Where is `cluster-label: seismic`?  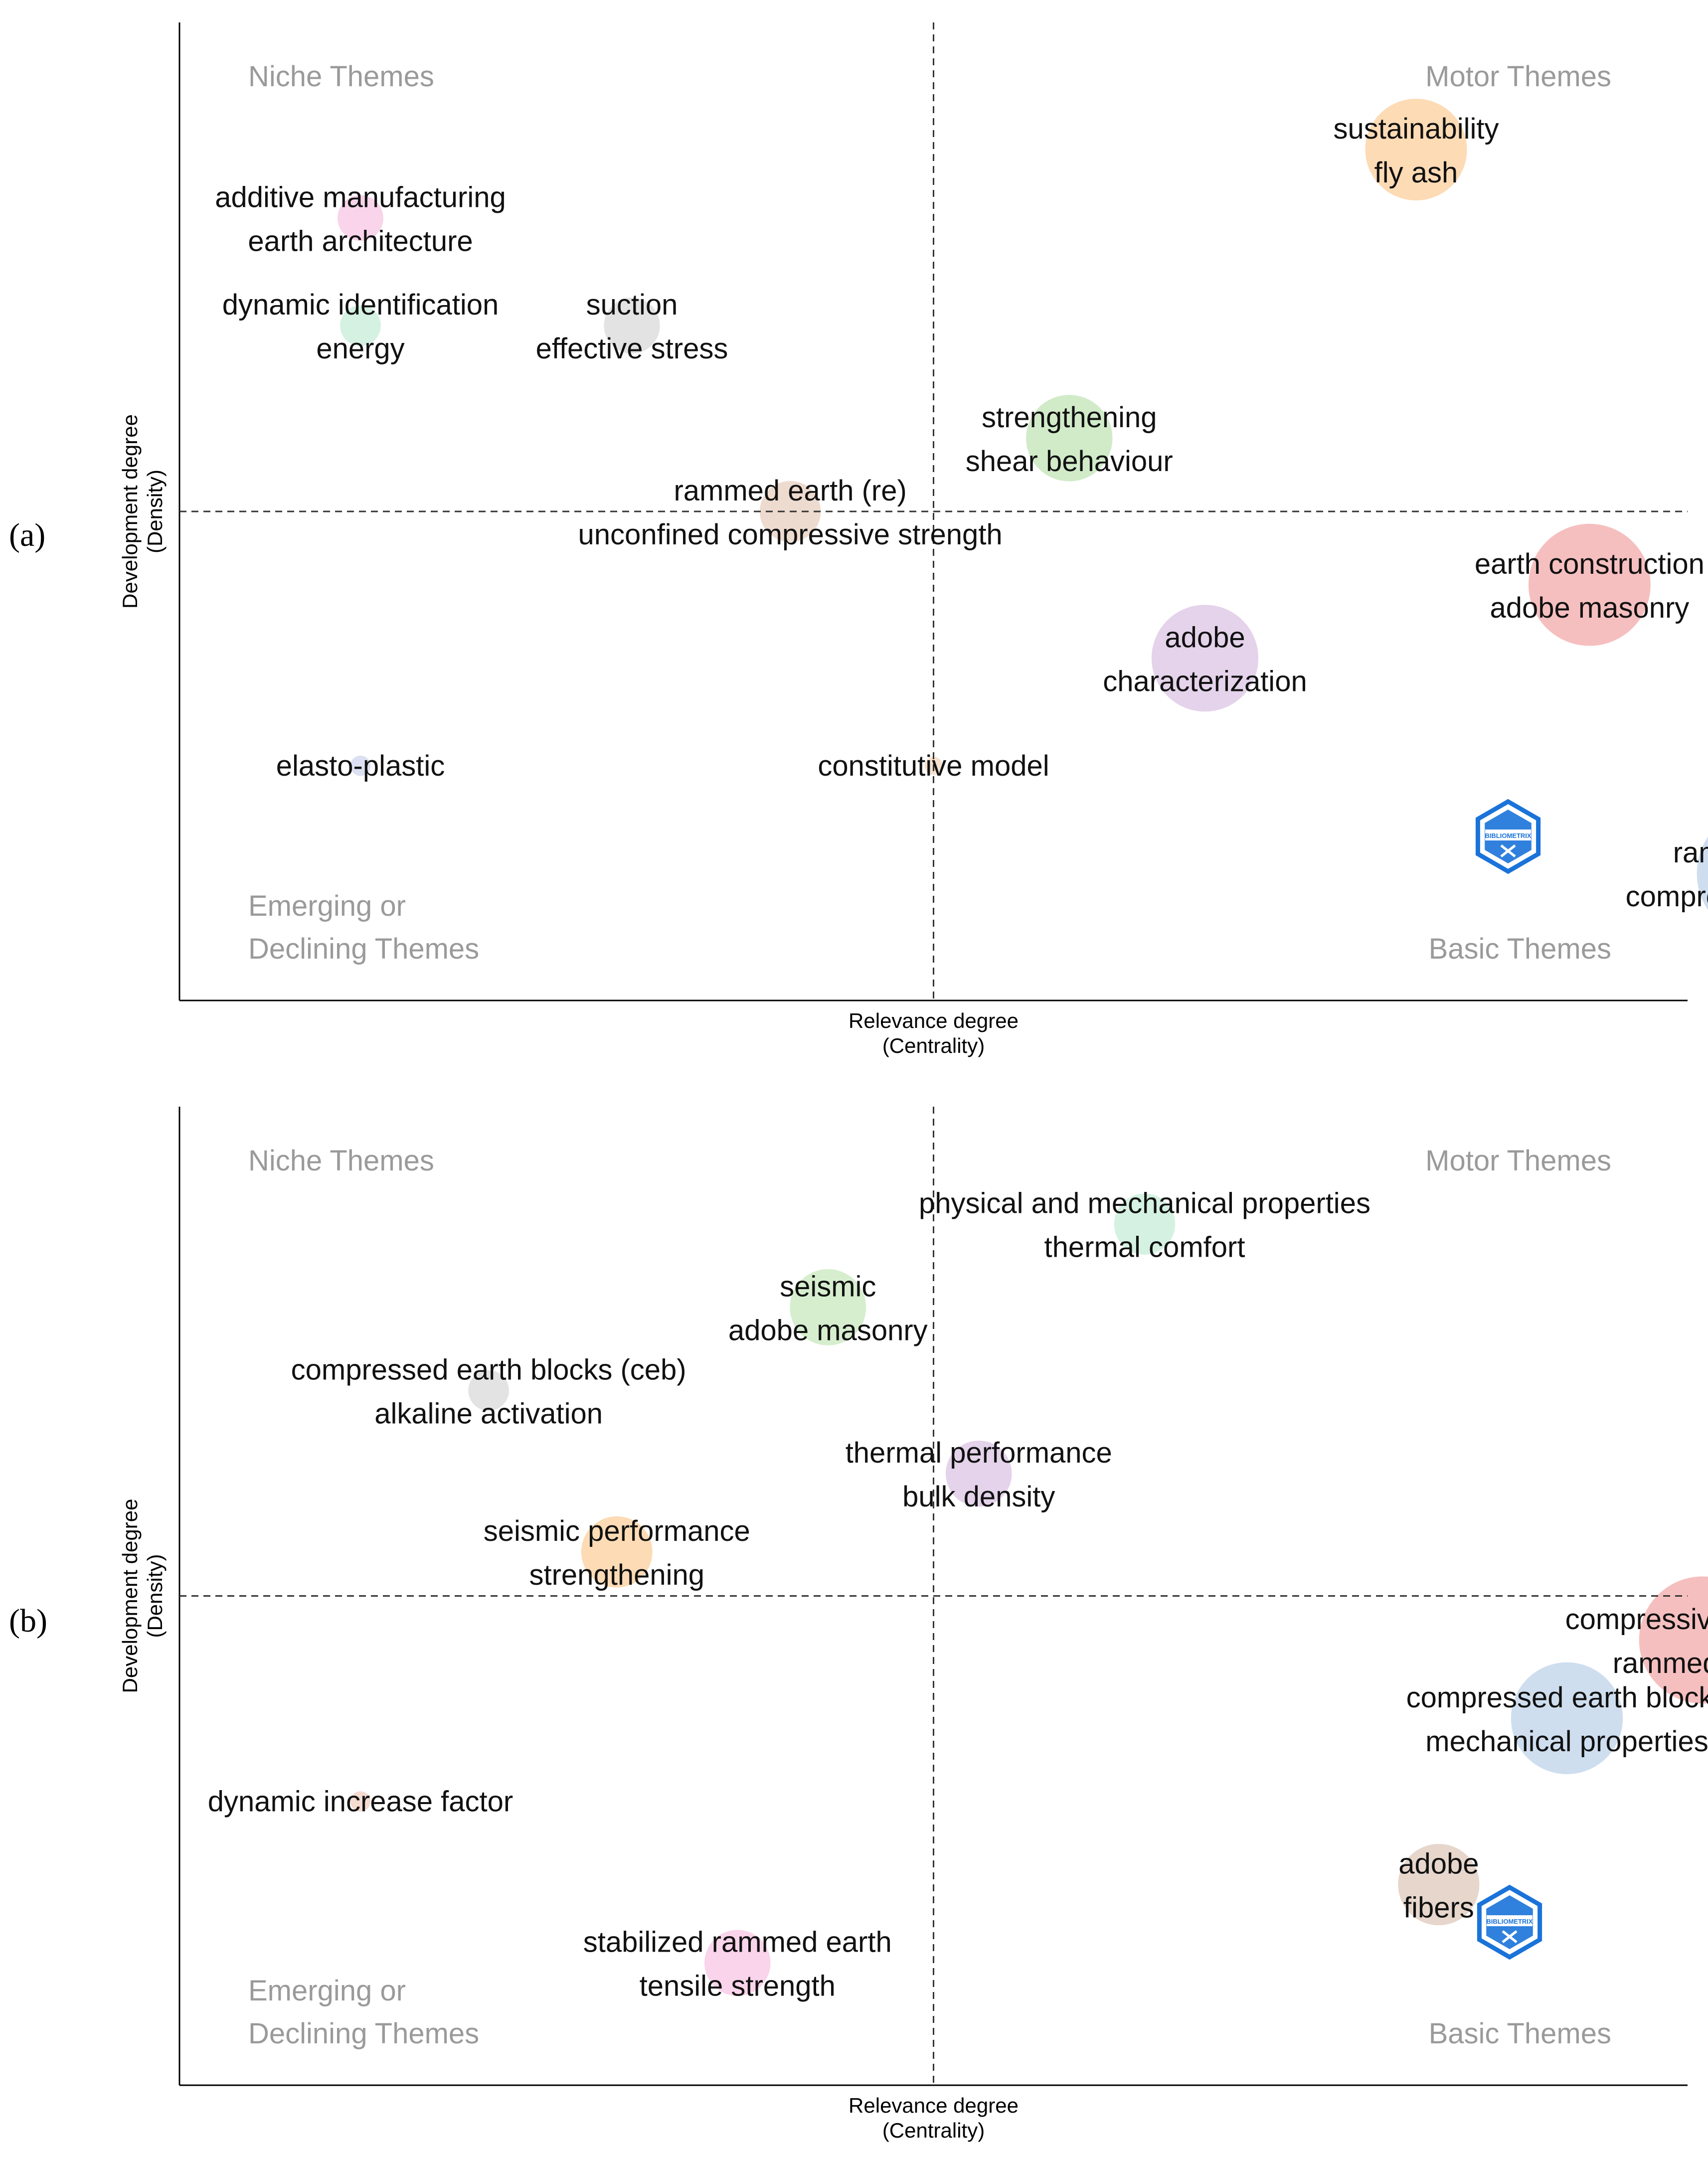 cluster-label: seismic is located at coordinates (828, 1286).